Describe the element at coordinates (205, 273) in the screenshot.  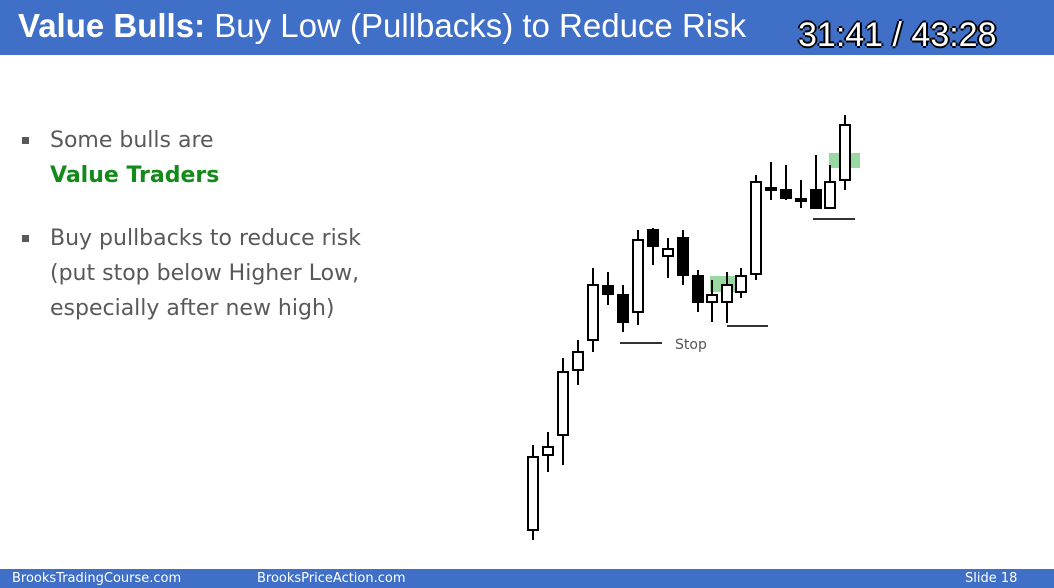
I see `bullet-line: (put stop below Higher Low,` at that location.